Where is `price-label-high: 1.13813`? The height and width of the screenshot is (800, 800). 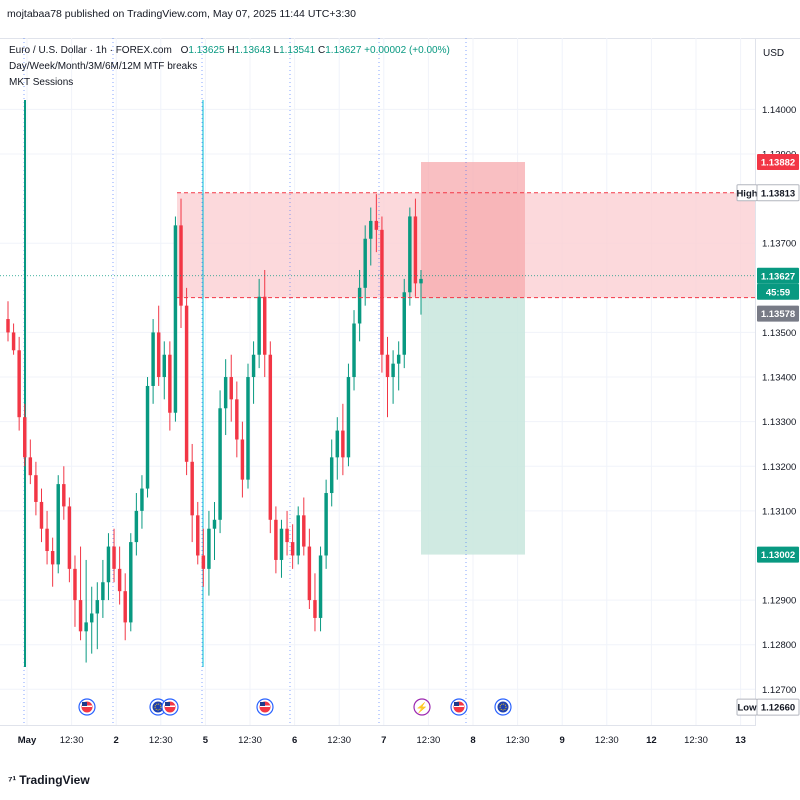
price-label-high: 1.13813 is located at coordinates (778, 193).